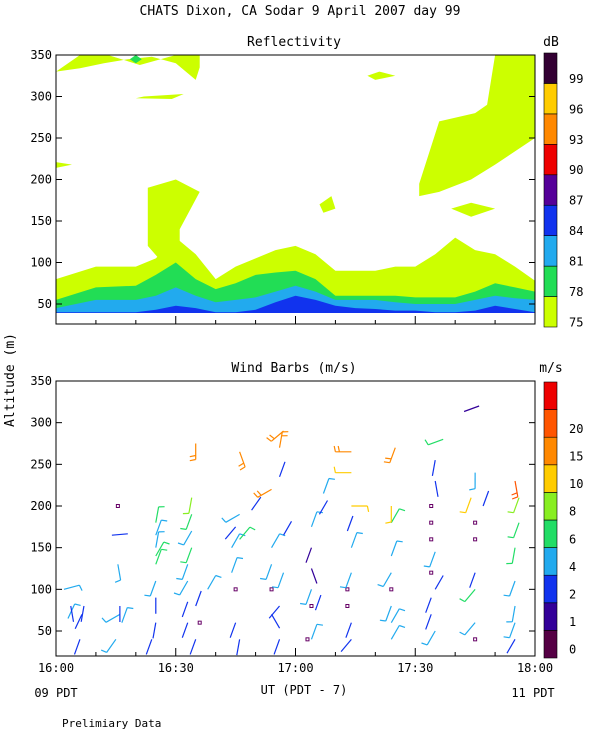  I want to click on reflectivity-y-tick-label-250: 250, so click(41, 138).